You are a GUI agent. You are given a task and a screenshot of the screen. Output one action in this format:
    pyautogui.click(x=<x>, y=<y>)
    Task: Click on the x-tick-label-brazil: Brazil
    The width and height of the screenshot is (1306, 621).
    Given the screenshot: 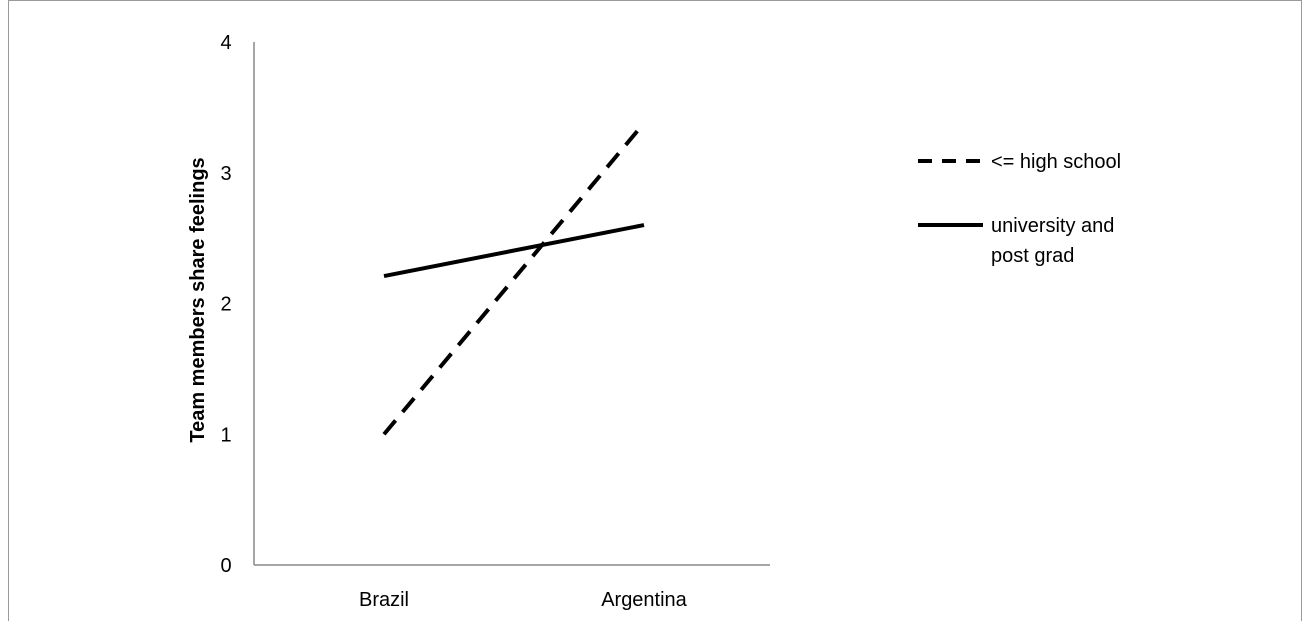 What is the action you would take?
    pyautogui.click(x=384, y=600)
    